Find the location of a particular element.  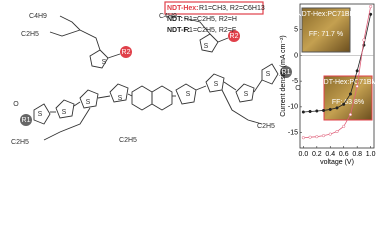

x-axis-label: voltage (V) is located at coordinates (337, 162).